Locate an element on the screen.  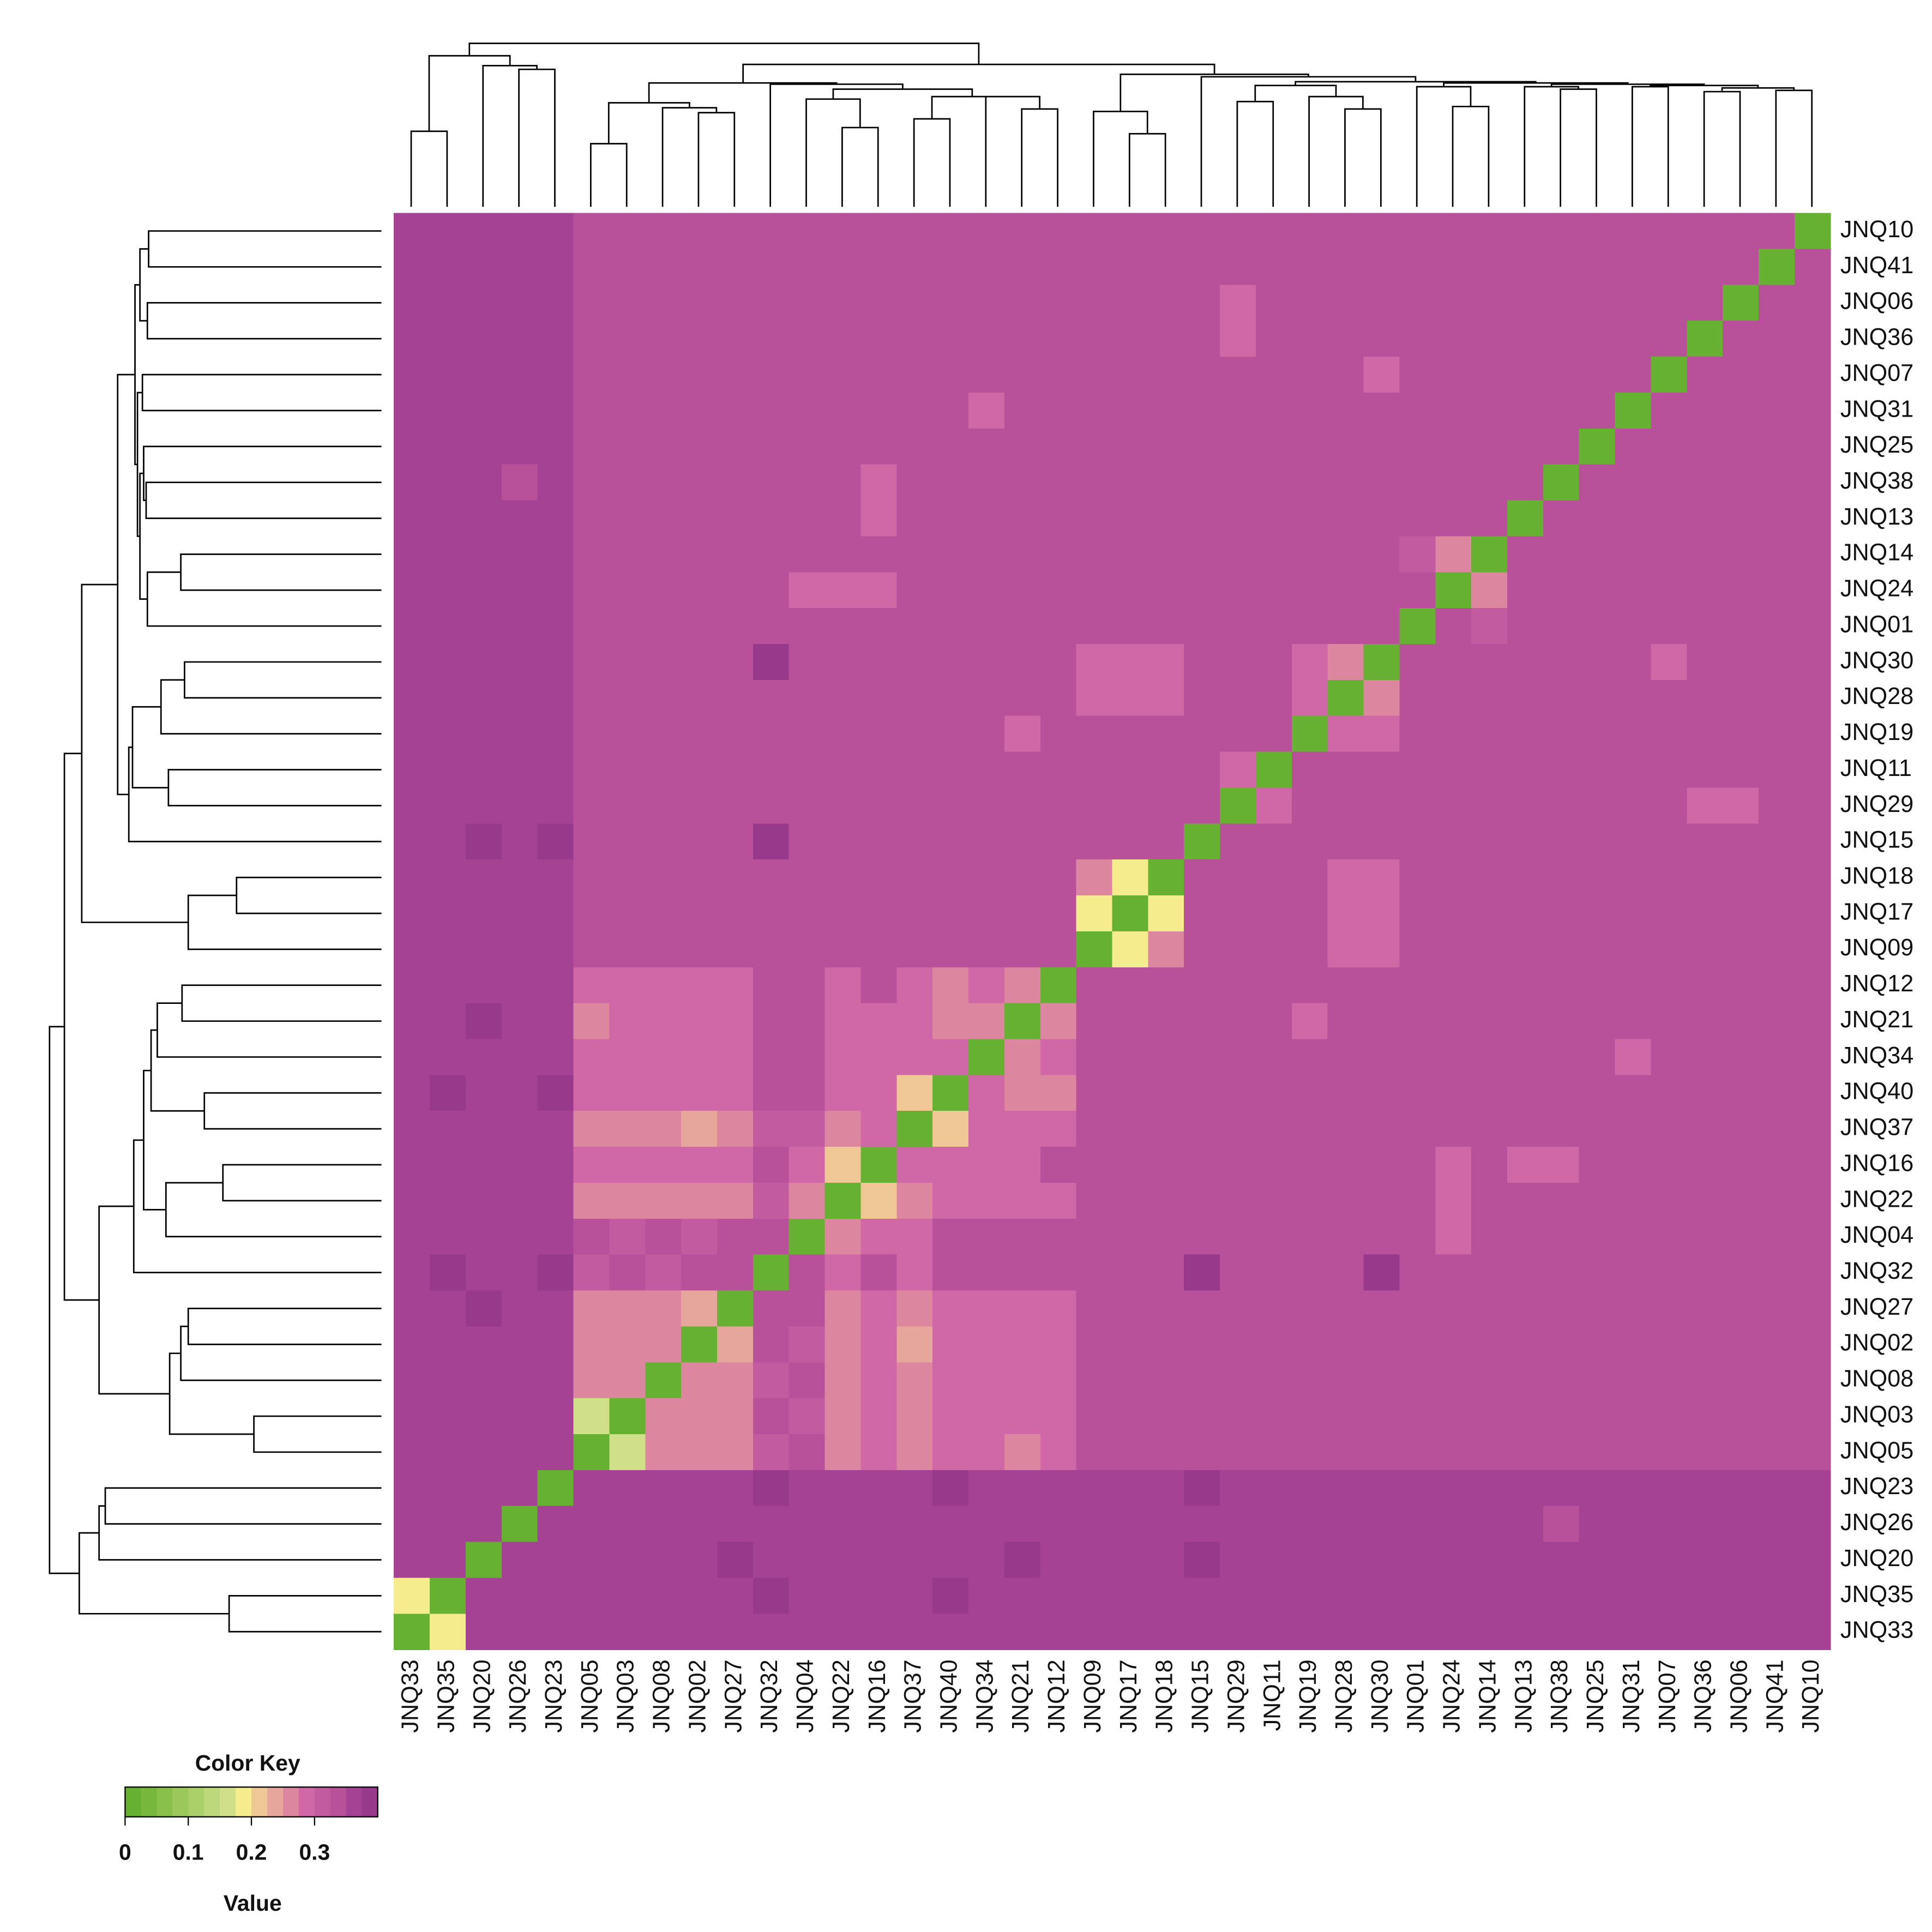
color-key-swatch is located at coordinates (290, 1802).